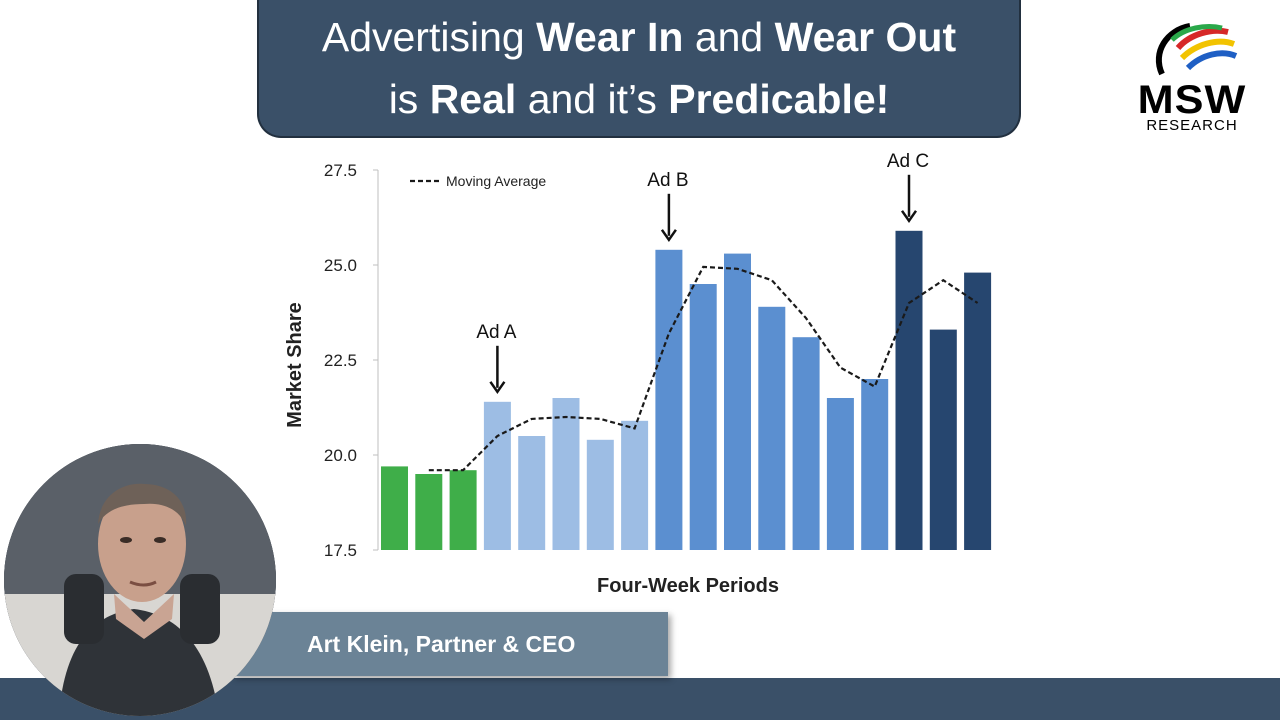 Image resolution: width=1280 pixels, height=720 pixels. I want to click on y-tick-label: 17.5, so click(340, 550).